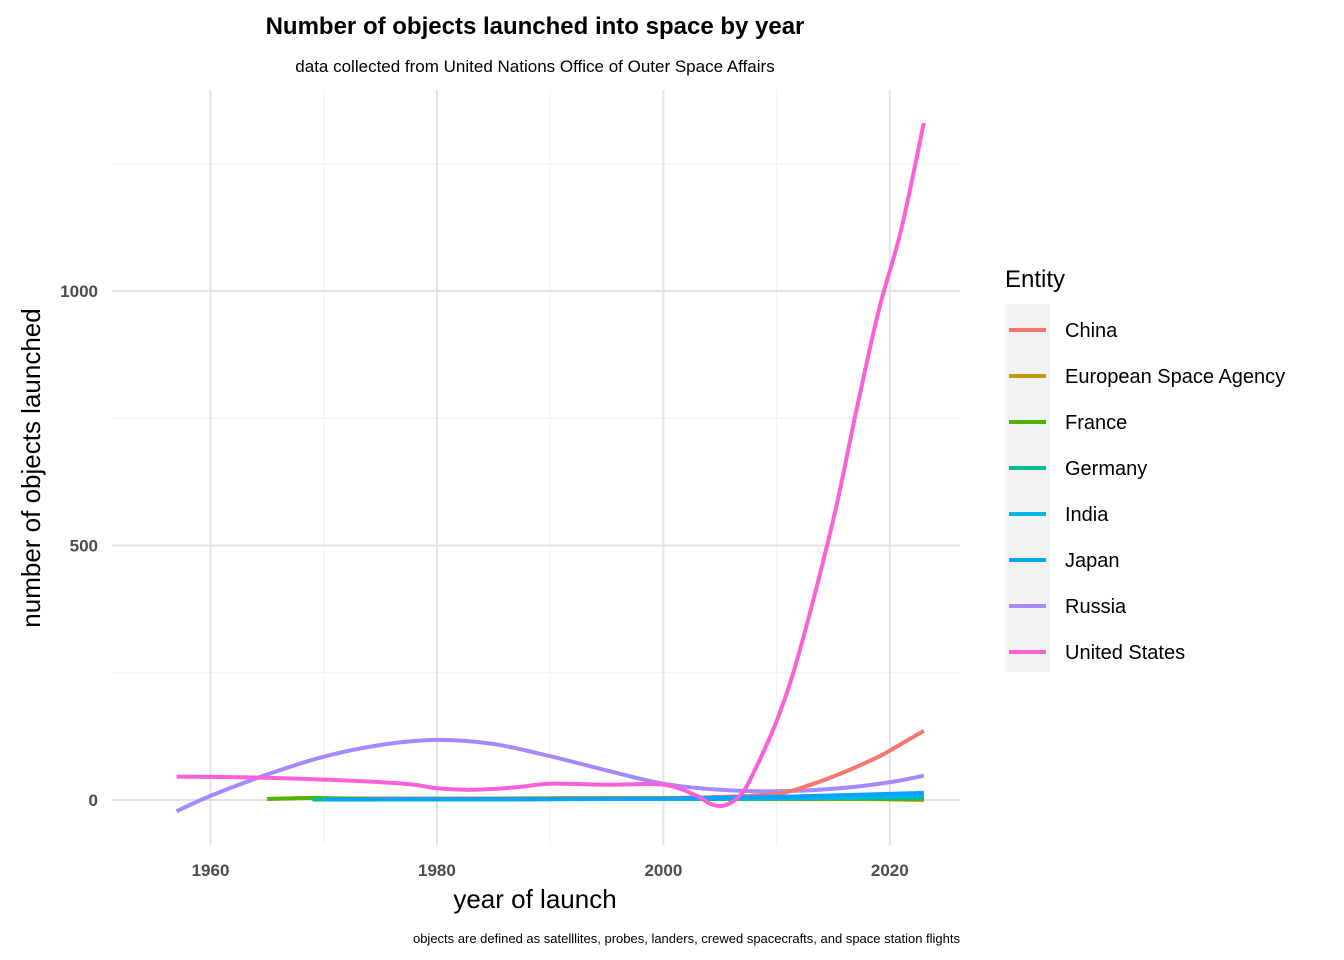  Describe the element at coordinates (1087, 515) in the screenshot. I see `legend-label-india: India` at that location.